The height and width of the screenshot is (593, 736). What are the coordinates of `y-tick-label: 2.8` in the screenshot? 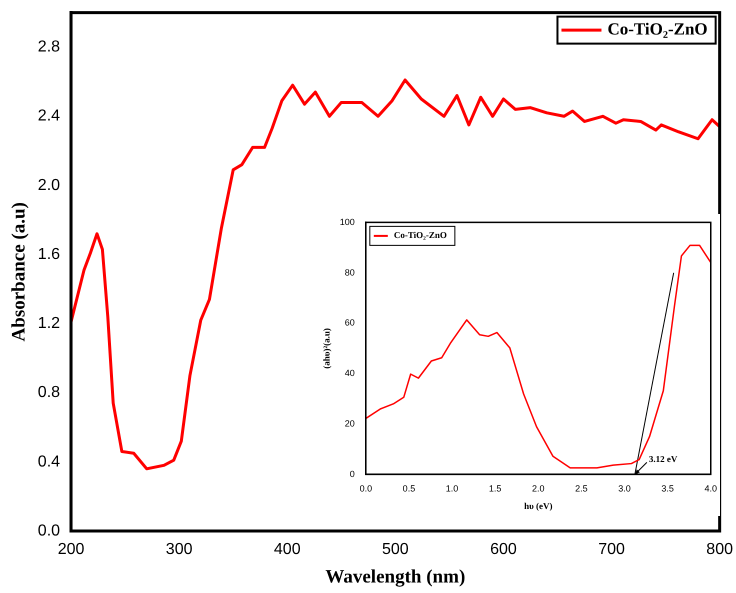 It's located at (49, 47).